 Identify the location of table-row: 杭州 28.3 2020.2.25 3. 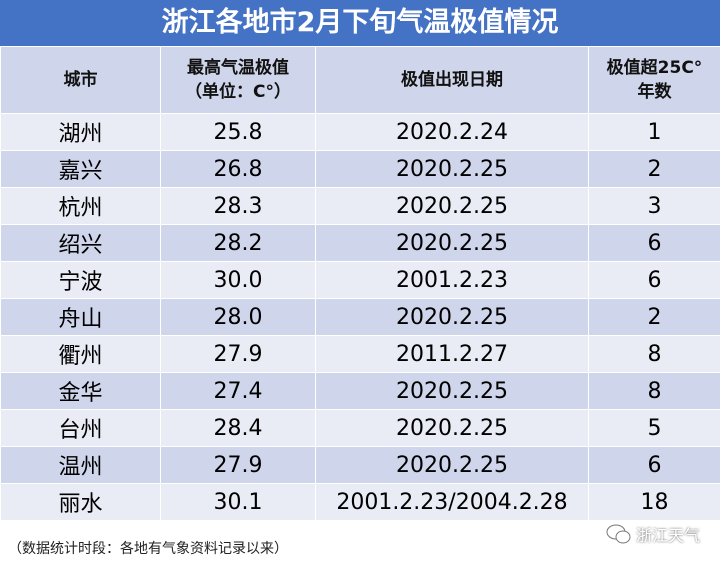
(360, 206).